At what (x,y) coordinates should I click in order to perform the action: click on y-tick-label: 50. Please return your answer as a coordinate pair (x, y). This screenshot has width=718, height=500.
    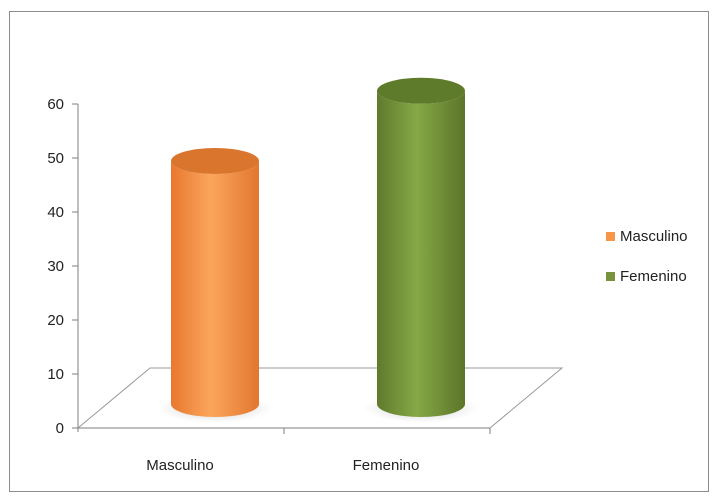
    Looking at the image, I should click on (55, 158).